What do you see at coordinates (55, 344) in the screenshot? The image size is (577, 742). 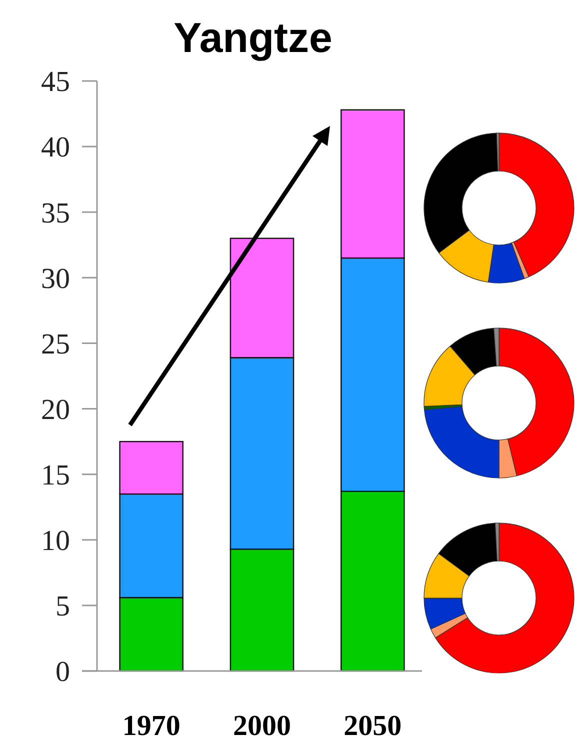 I see `y-tick-label: 25` at bounding box center [55, 344].